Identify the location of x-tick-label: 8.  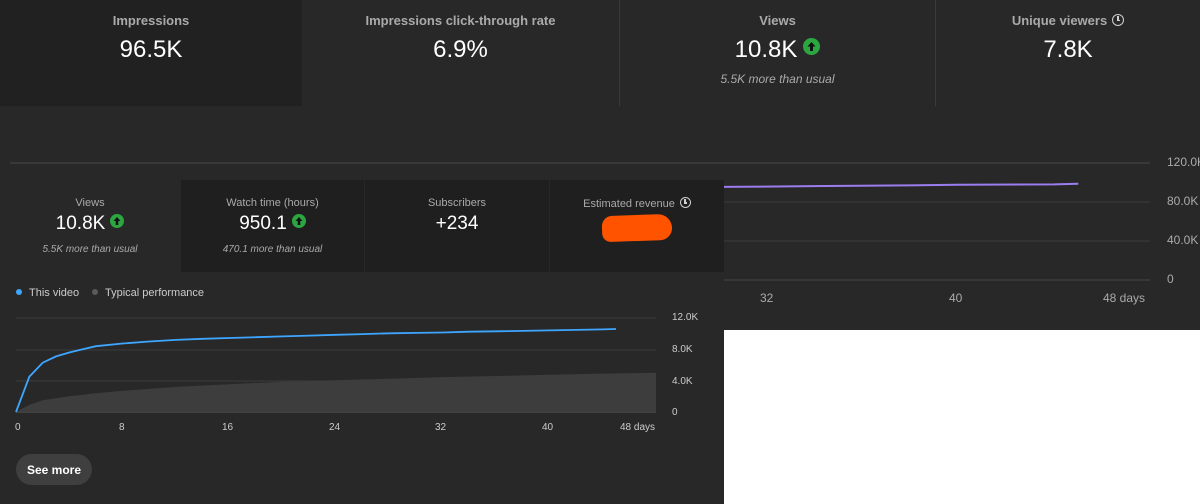
(122, 427).